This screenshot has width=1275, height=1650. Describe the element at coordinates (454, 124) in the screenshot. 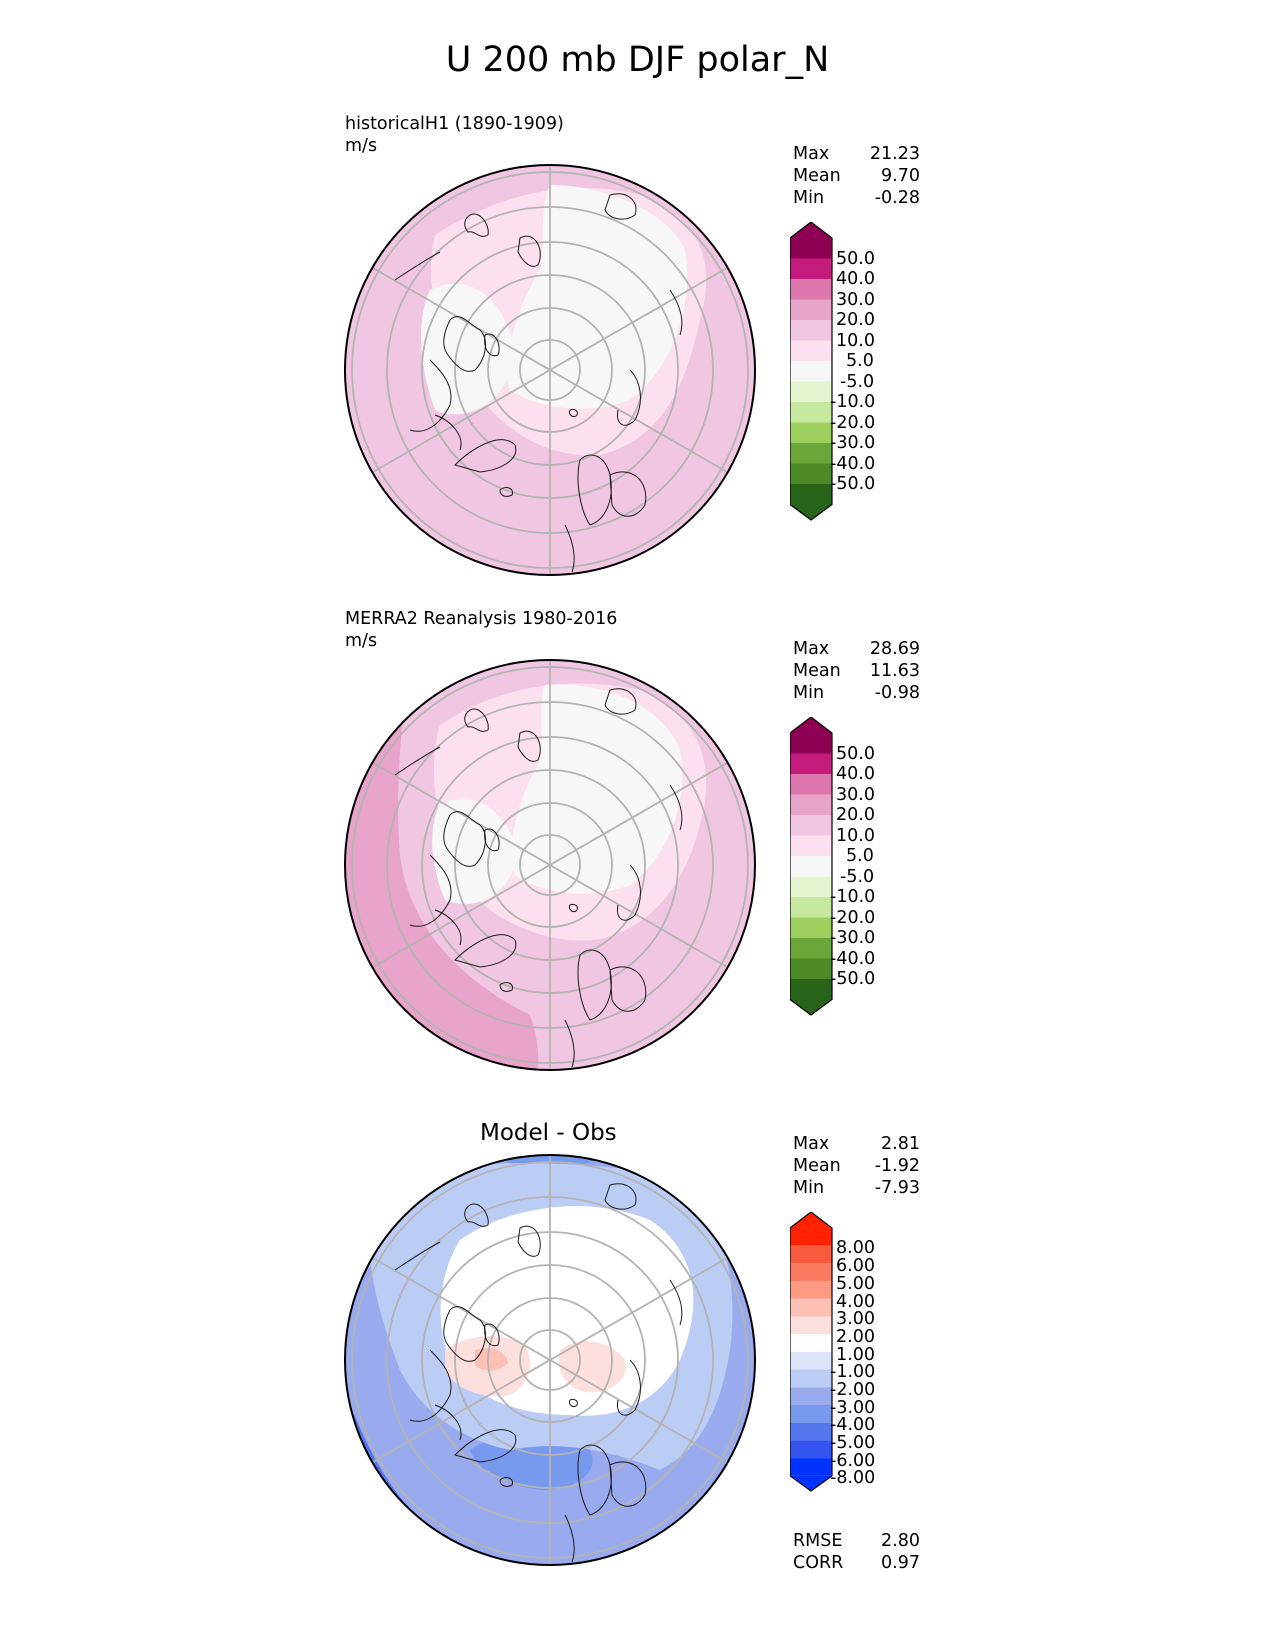

I see `model-dataset-label: historicalH1 (1890-1909)` at that location.